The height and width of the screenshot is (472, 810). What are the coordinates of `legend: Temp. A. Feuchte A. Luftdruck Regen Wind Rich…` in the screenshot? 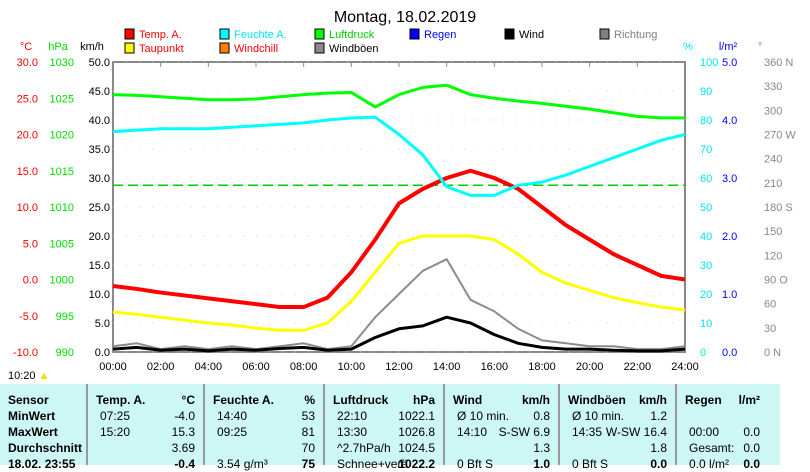 It's located at (390, 41).